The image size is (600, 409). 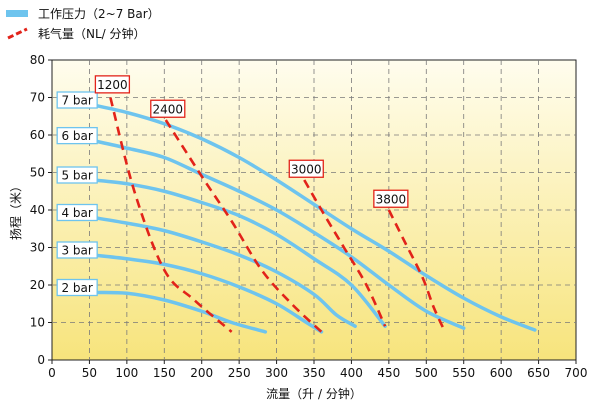 I want to click on consumption-label: 3000, so click(x=306, y=169).